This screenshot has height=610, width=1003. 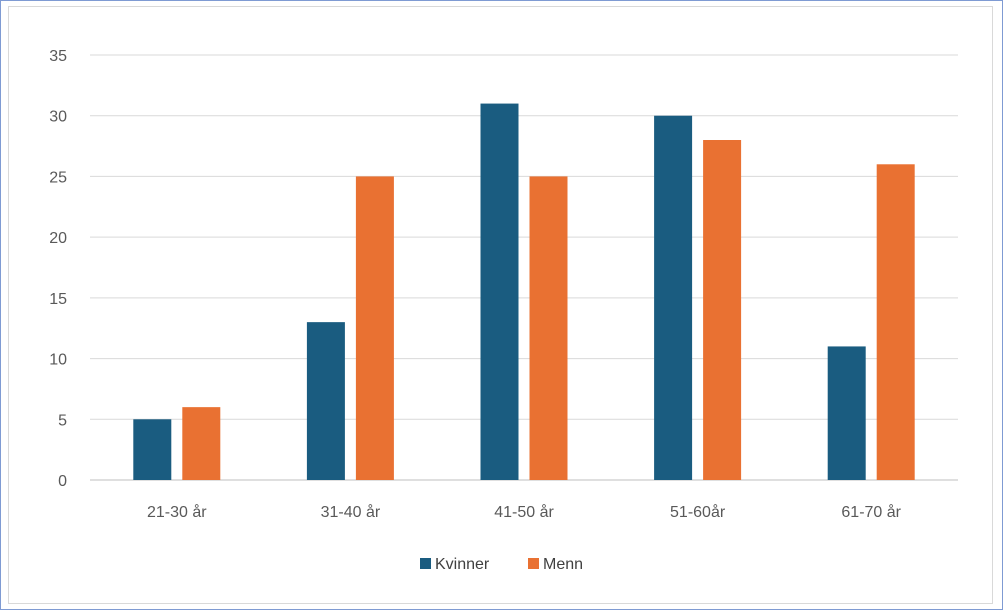 I want to click on y-tick-label: 30, so click(x=58, y=117).